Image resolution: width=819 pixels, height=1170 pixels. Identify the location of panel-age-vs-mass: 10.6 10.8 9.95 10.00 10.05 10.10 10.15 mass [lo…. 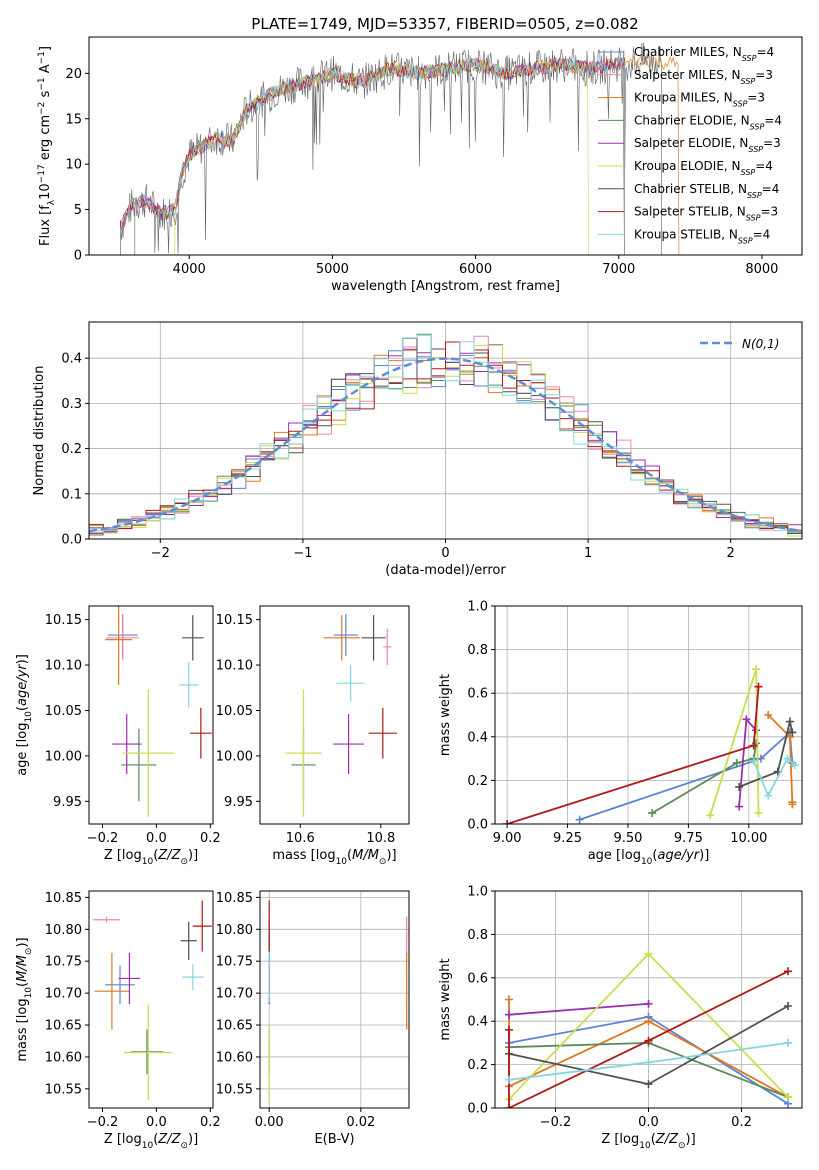
(313, 736).